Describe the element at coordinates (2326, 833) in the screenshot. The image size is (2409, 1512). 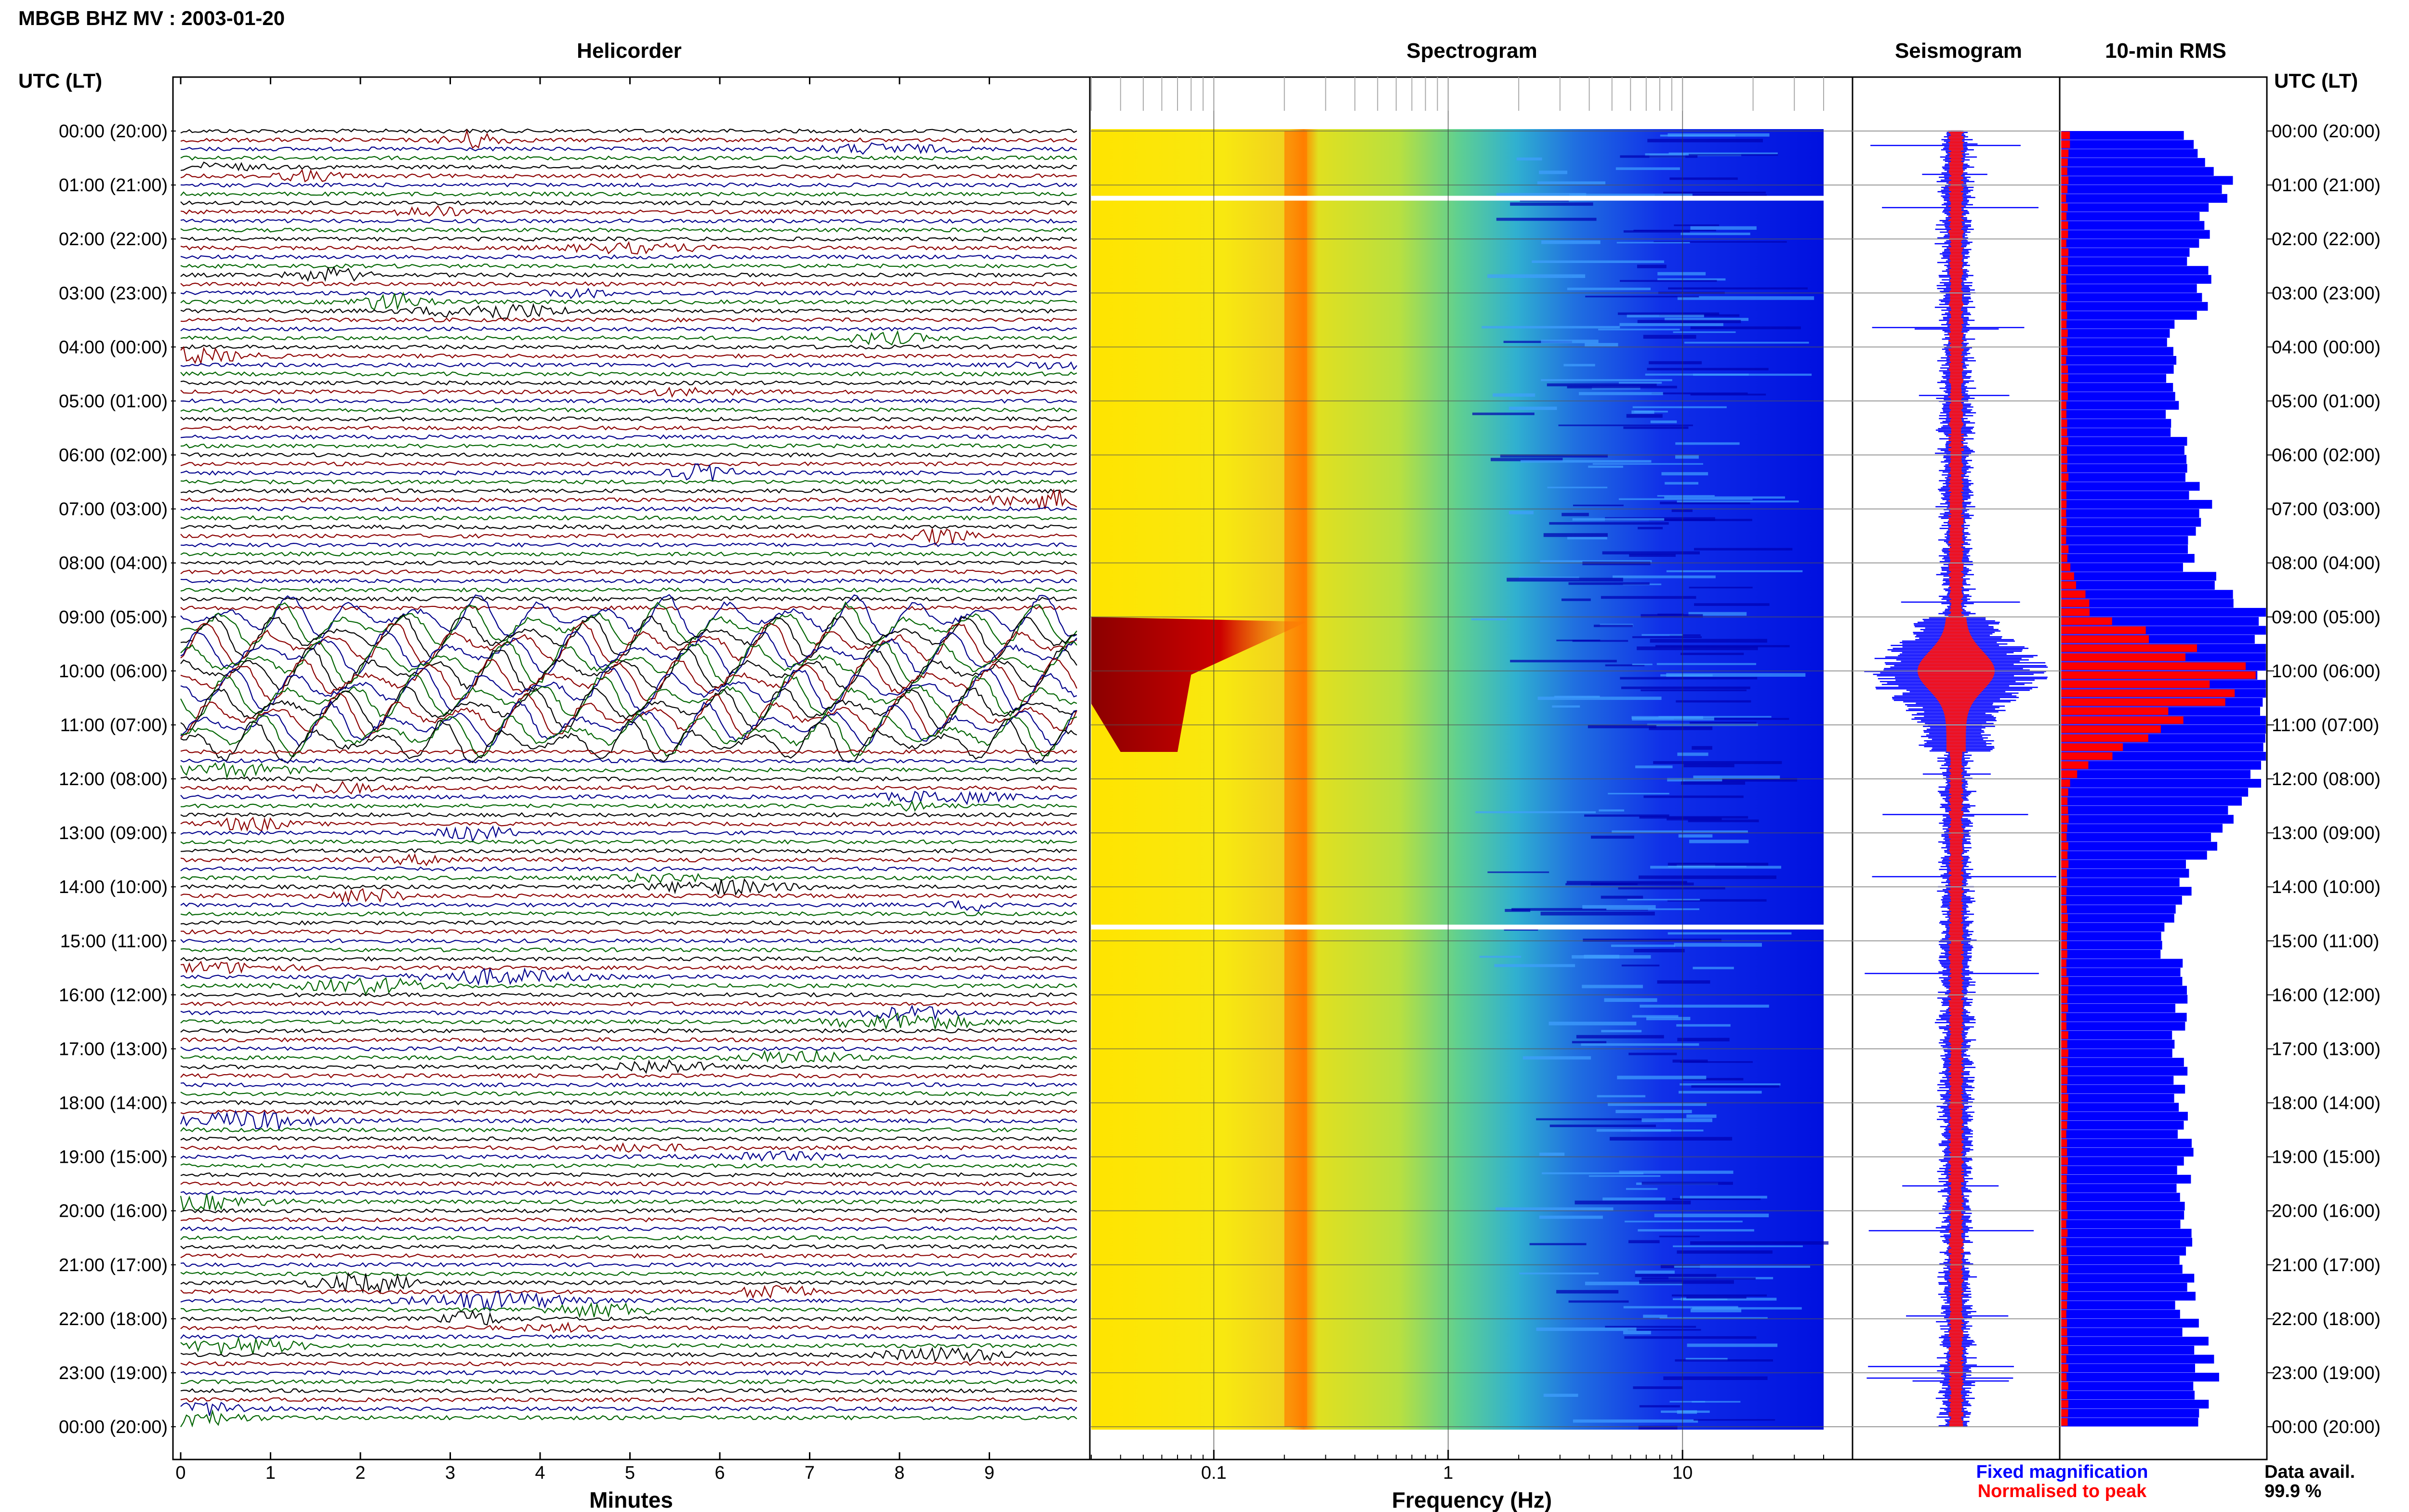
I see `time-label-right: 13:00 (09:00)` at that location.